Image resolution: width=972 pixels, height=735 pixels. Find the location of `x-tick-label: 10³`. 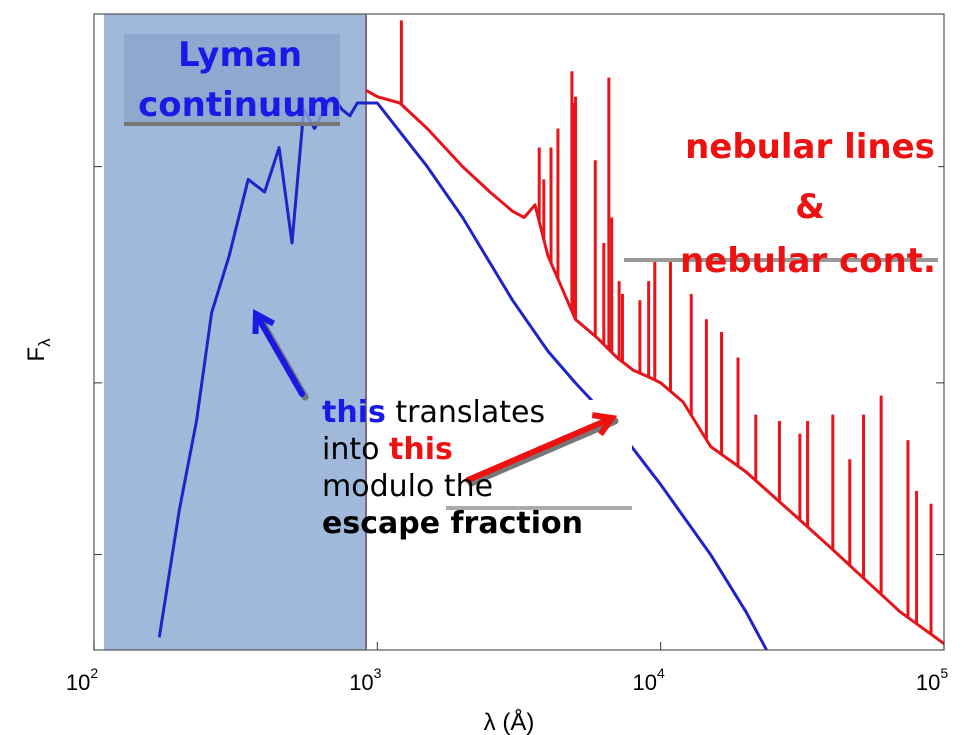

x-tick-label: 10³ is located at coordinates (365, 680).